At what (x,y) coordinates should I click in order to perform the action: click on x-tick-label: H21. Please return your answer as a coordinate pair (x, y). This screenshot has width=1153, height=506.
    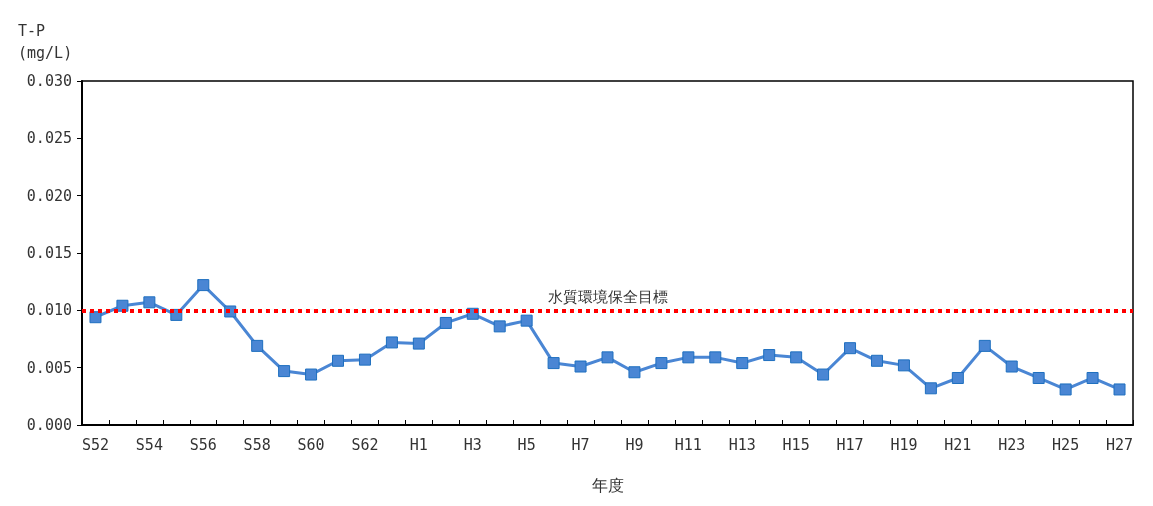
    Looking at the image, I should click on (958, 444).